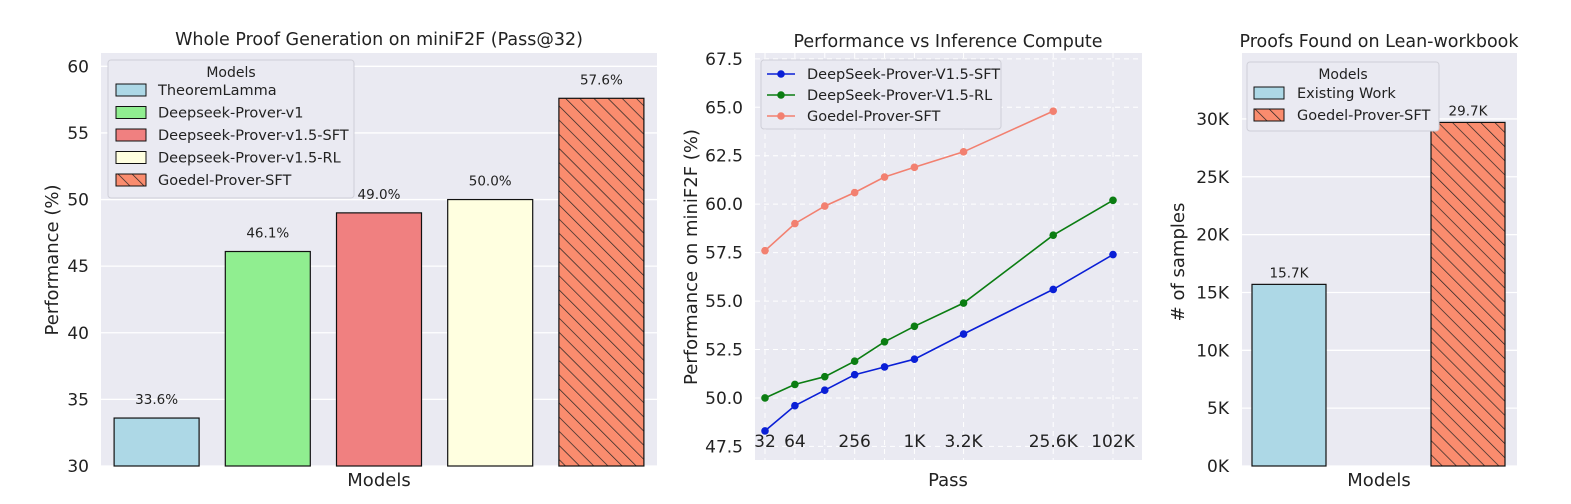 This screenshot has height=504, width=1571. Describe the element at coordinates (490, 182) in the screenshot. I see `bar-value-label: 50.0%` at that location.